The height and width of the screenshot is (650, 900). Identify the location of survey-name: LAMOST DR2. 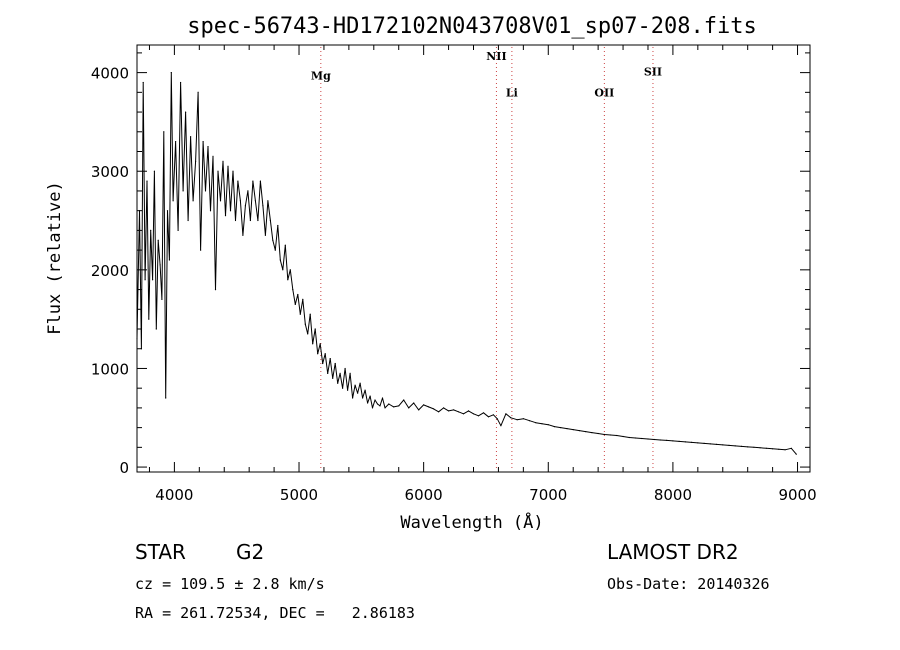
(673, 552).